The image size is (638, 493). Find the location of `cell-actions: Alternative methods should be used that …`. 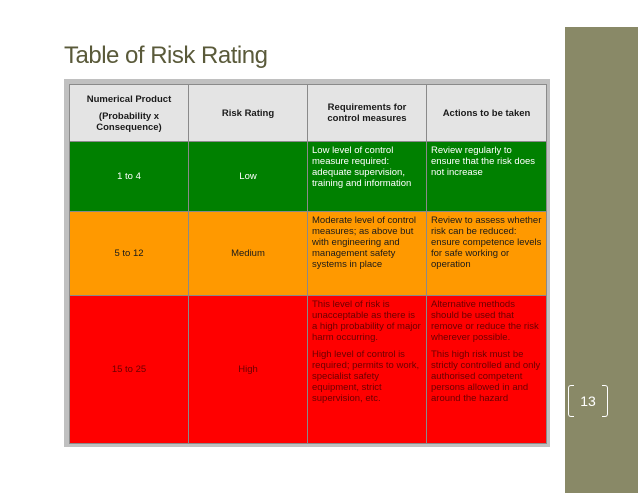

cell-actions: Alternative methods should be used that … is located at coordinates (486, 369).